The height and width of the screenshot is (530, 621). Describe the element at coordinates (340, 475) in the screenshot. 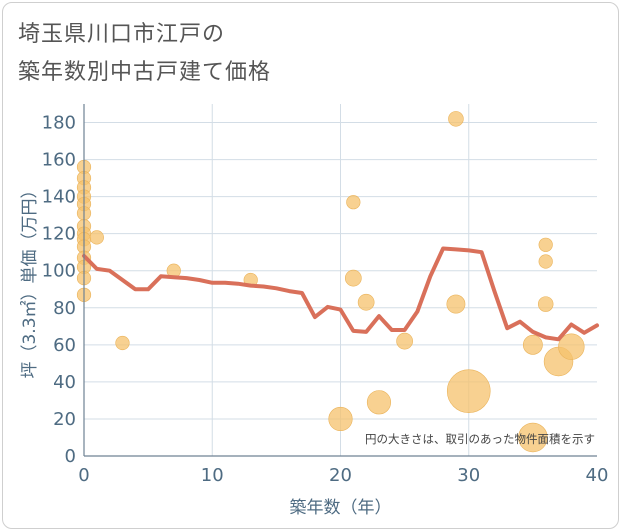

I see `x-tick-label-2: 20` at that location.